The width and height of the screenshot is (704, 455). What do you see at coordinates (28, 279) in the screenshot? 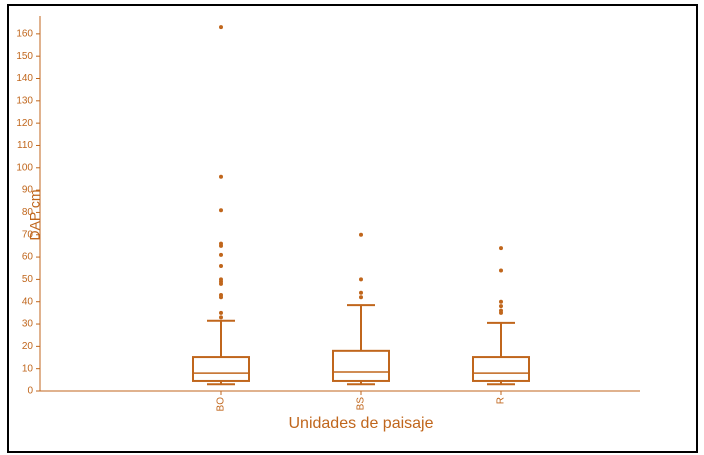
I see `y-tick-label: 50` at bounding box center [28, 279].